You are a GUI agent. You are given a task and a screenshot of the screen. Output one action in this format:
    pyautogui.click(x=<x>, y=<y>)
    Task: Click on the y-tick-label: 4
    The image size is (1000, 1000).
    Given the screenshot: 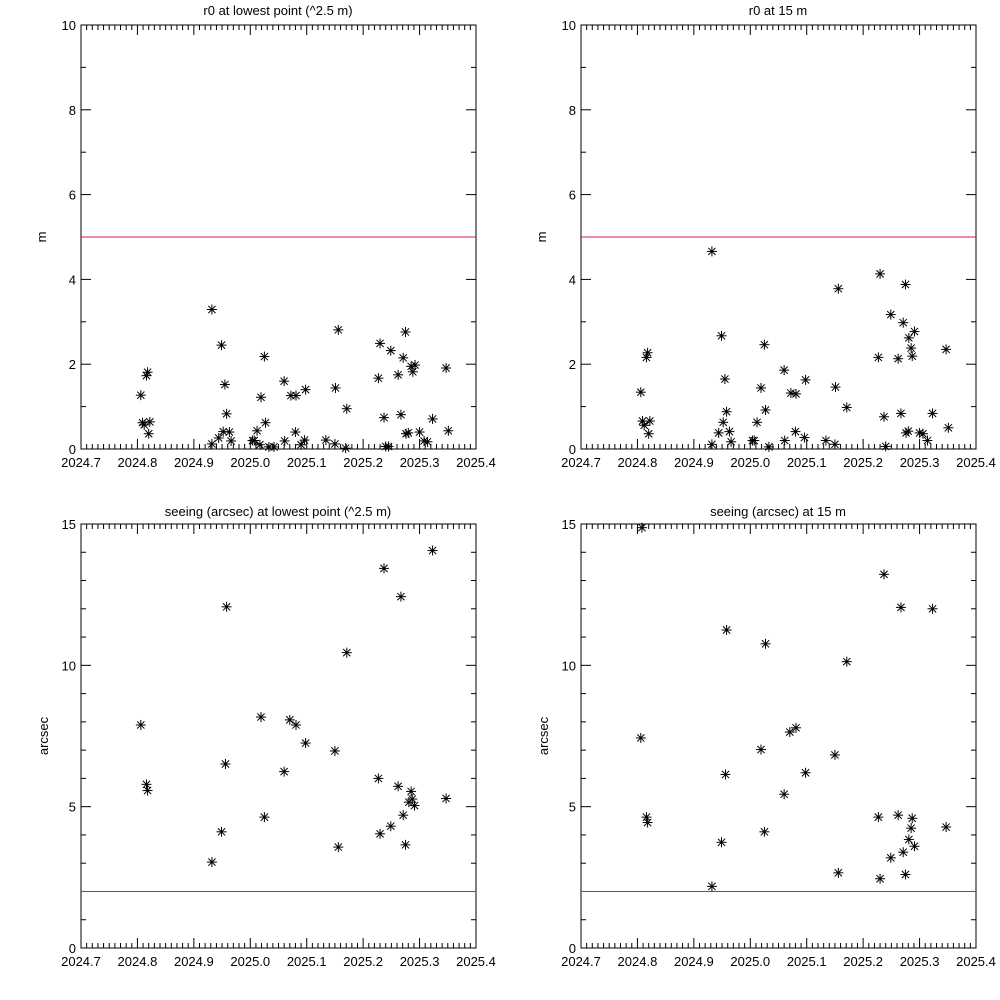 What is the action you would take?
    pyautogui.click(x=572, y=279)
    